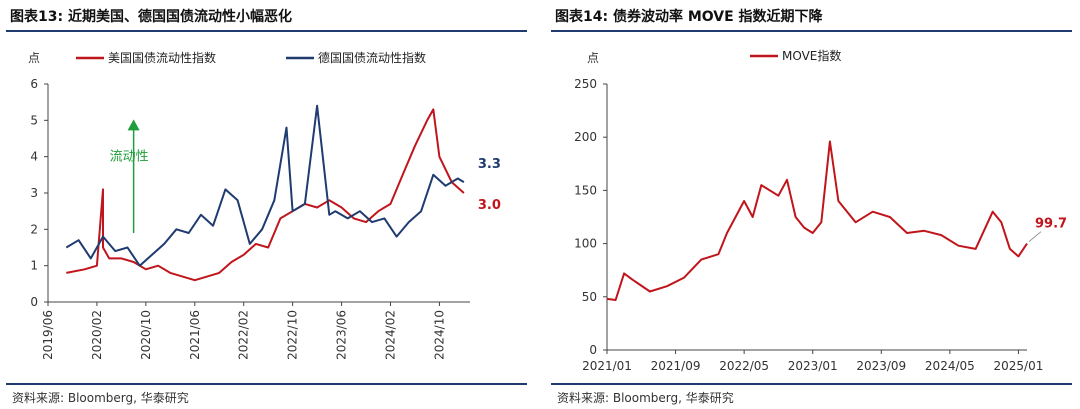  I want to click on left-y-tick-label: 1, so click(34, 266).